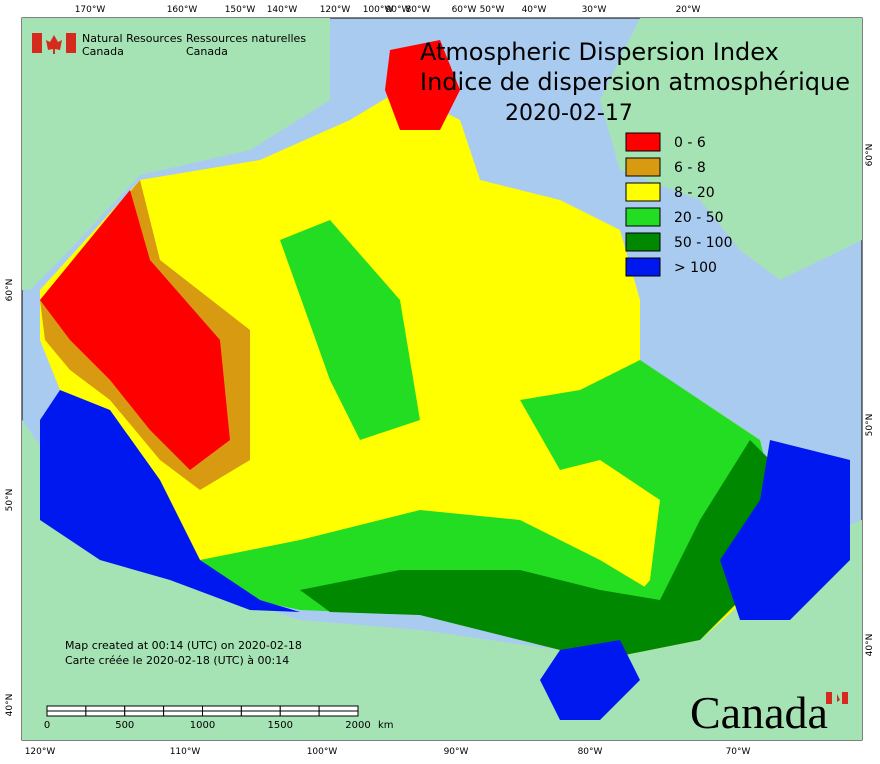  What do you see at coordinates (357, 725) in the screenshot?
I see `scale-label: 2000` at bounding box center [357, 725].